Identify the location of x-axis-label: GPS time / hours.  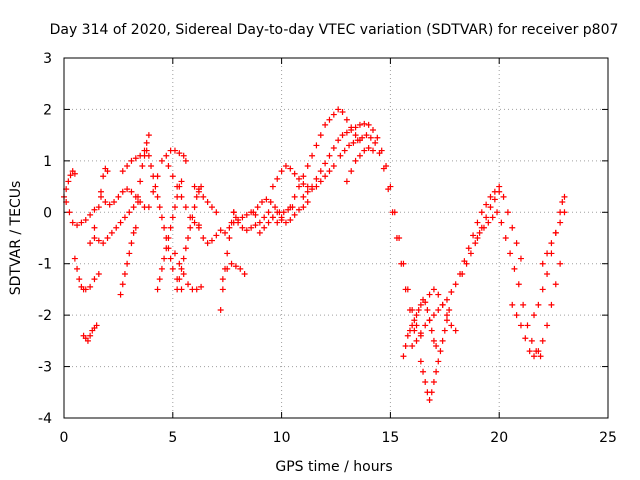
(333, 467).